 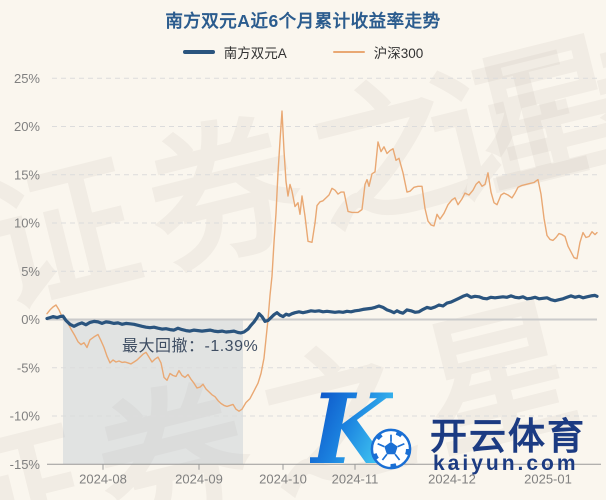 I want to click on max-drawdown-region, so click(x=153, y=392).